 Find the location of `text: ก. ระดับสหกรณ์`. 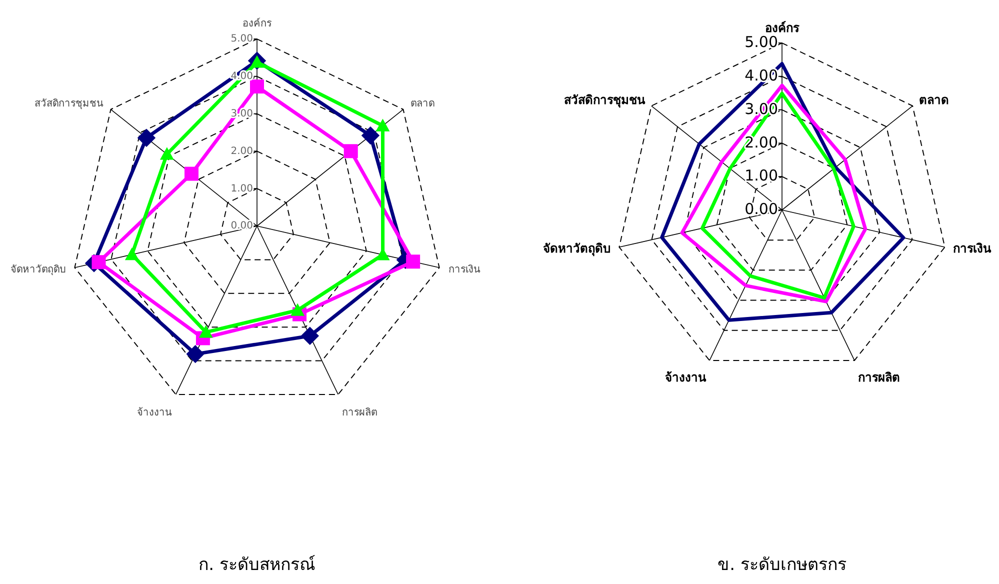

text: ก. ระดับสหกรณ์ is located at coordinates (257, 565).